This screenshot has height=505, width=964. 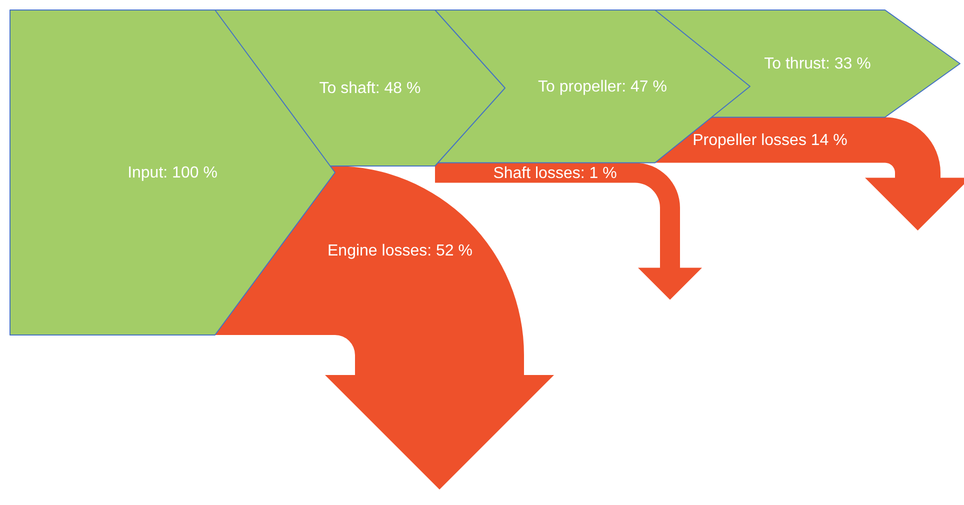 What do you see at coordinates (795, 63) in the screenshot?
I see `category-label: To thrust` at bounding box center [795, 63].